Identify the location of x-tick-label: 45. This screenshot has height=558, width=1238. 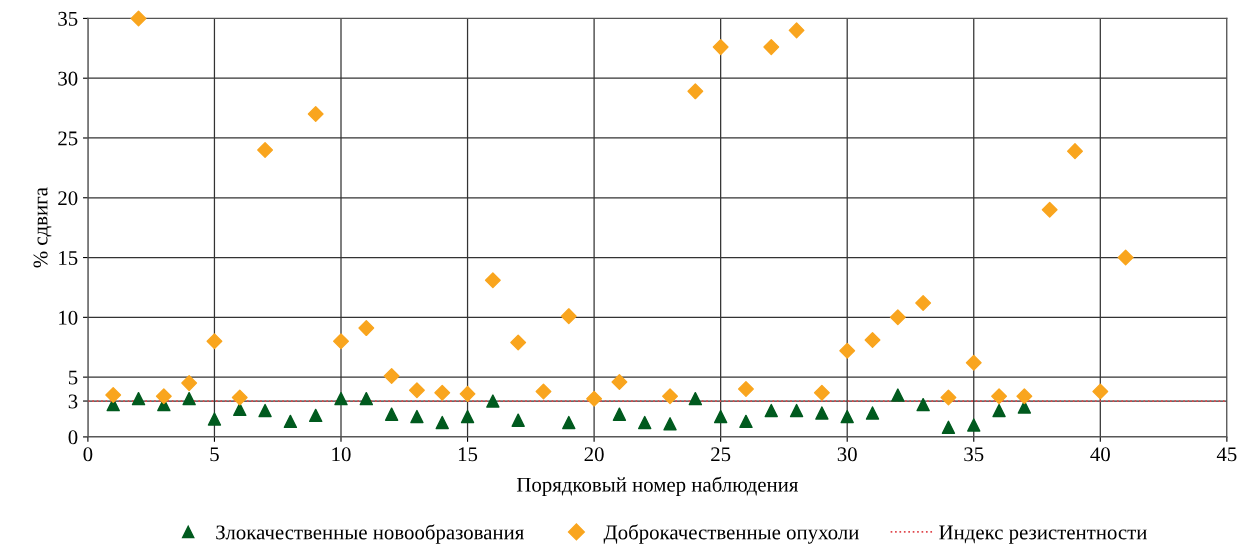
(1226, 454).